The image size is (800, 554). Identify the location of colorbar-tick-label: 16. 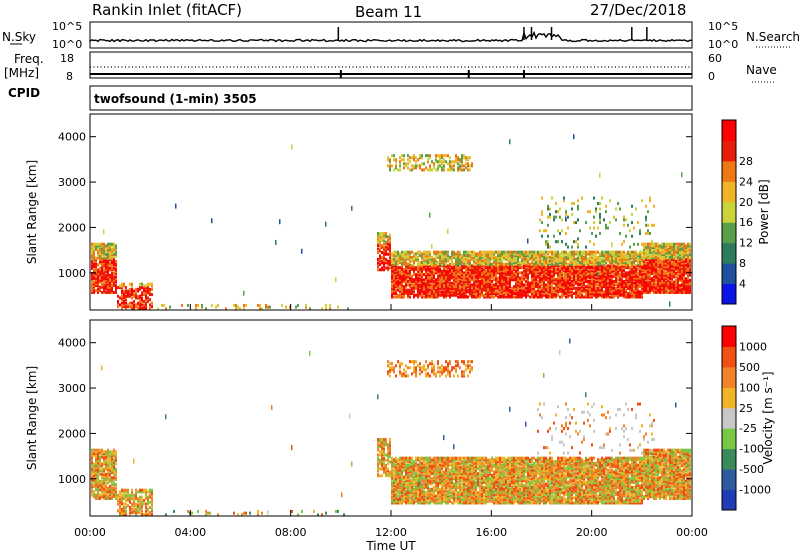
(746, 222).